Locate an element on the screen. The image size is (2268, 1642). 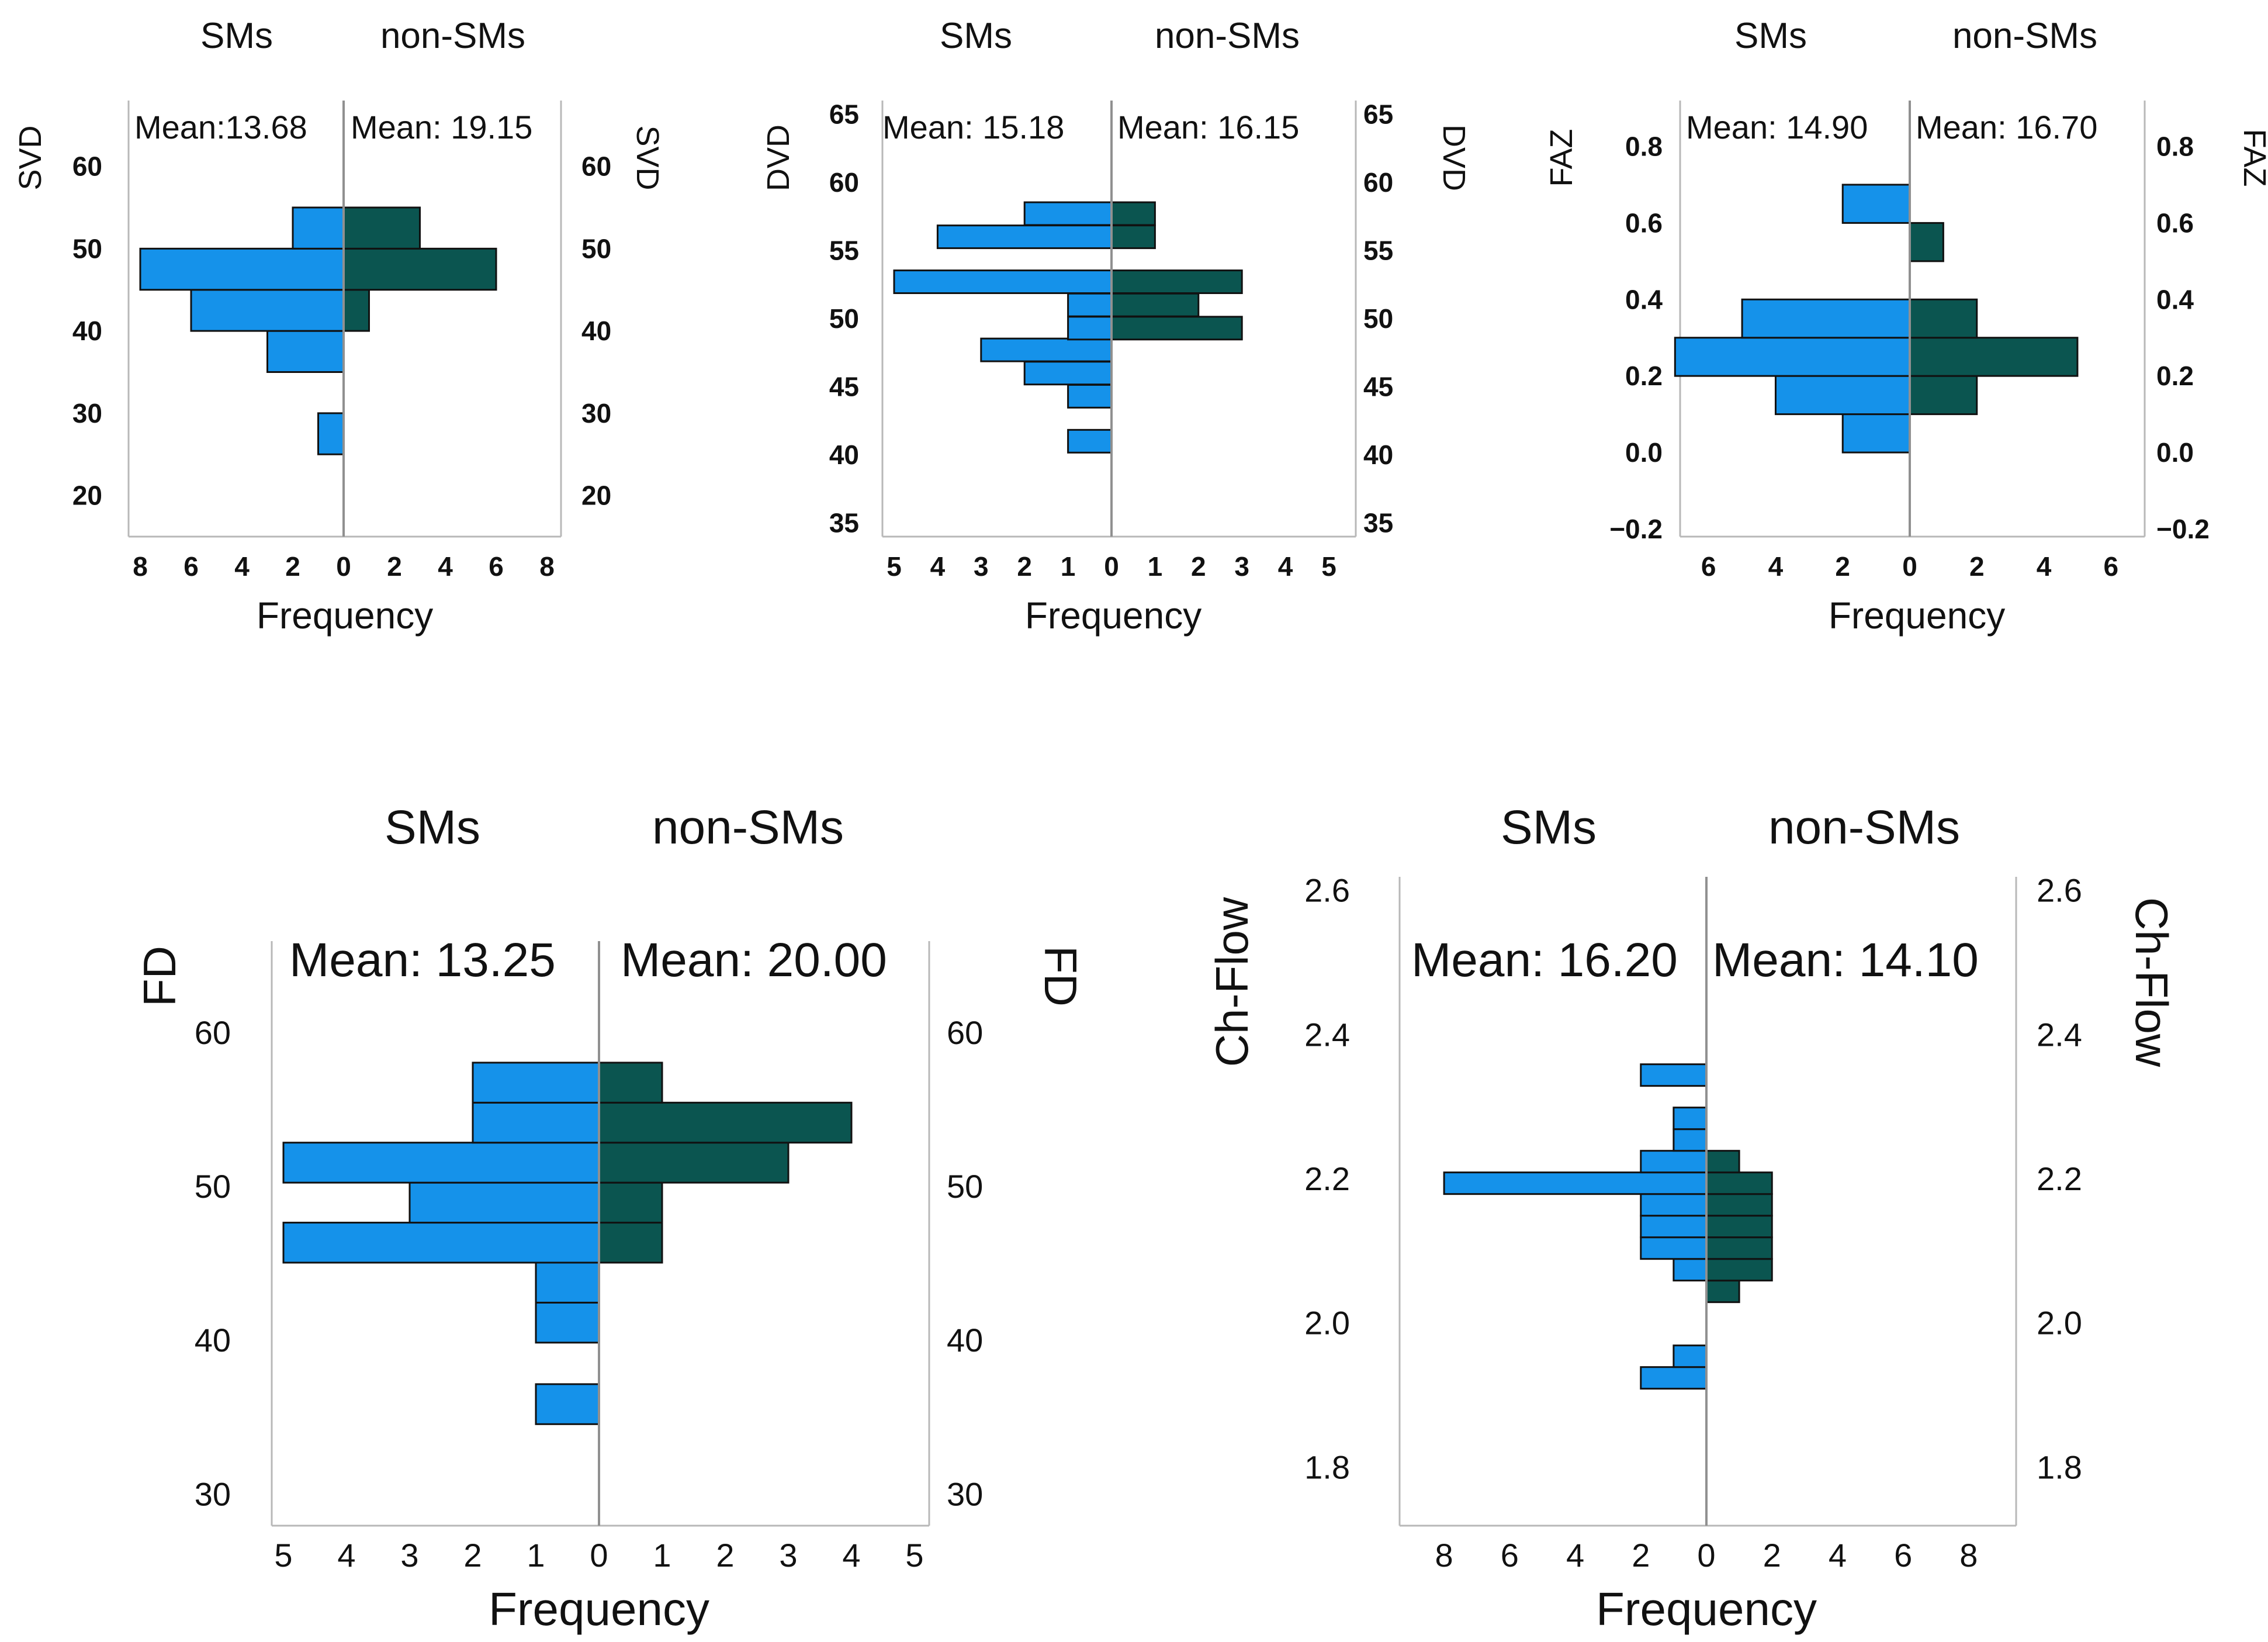
y-tick-label-right: 40 is located at coordinates (1378, 455).